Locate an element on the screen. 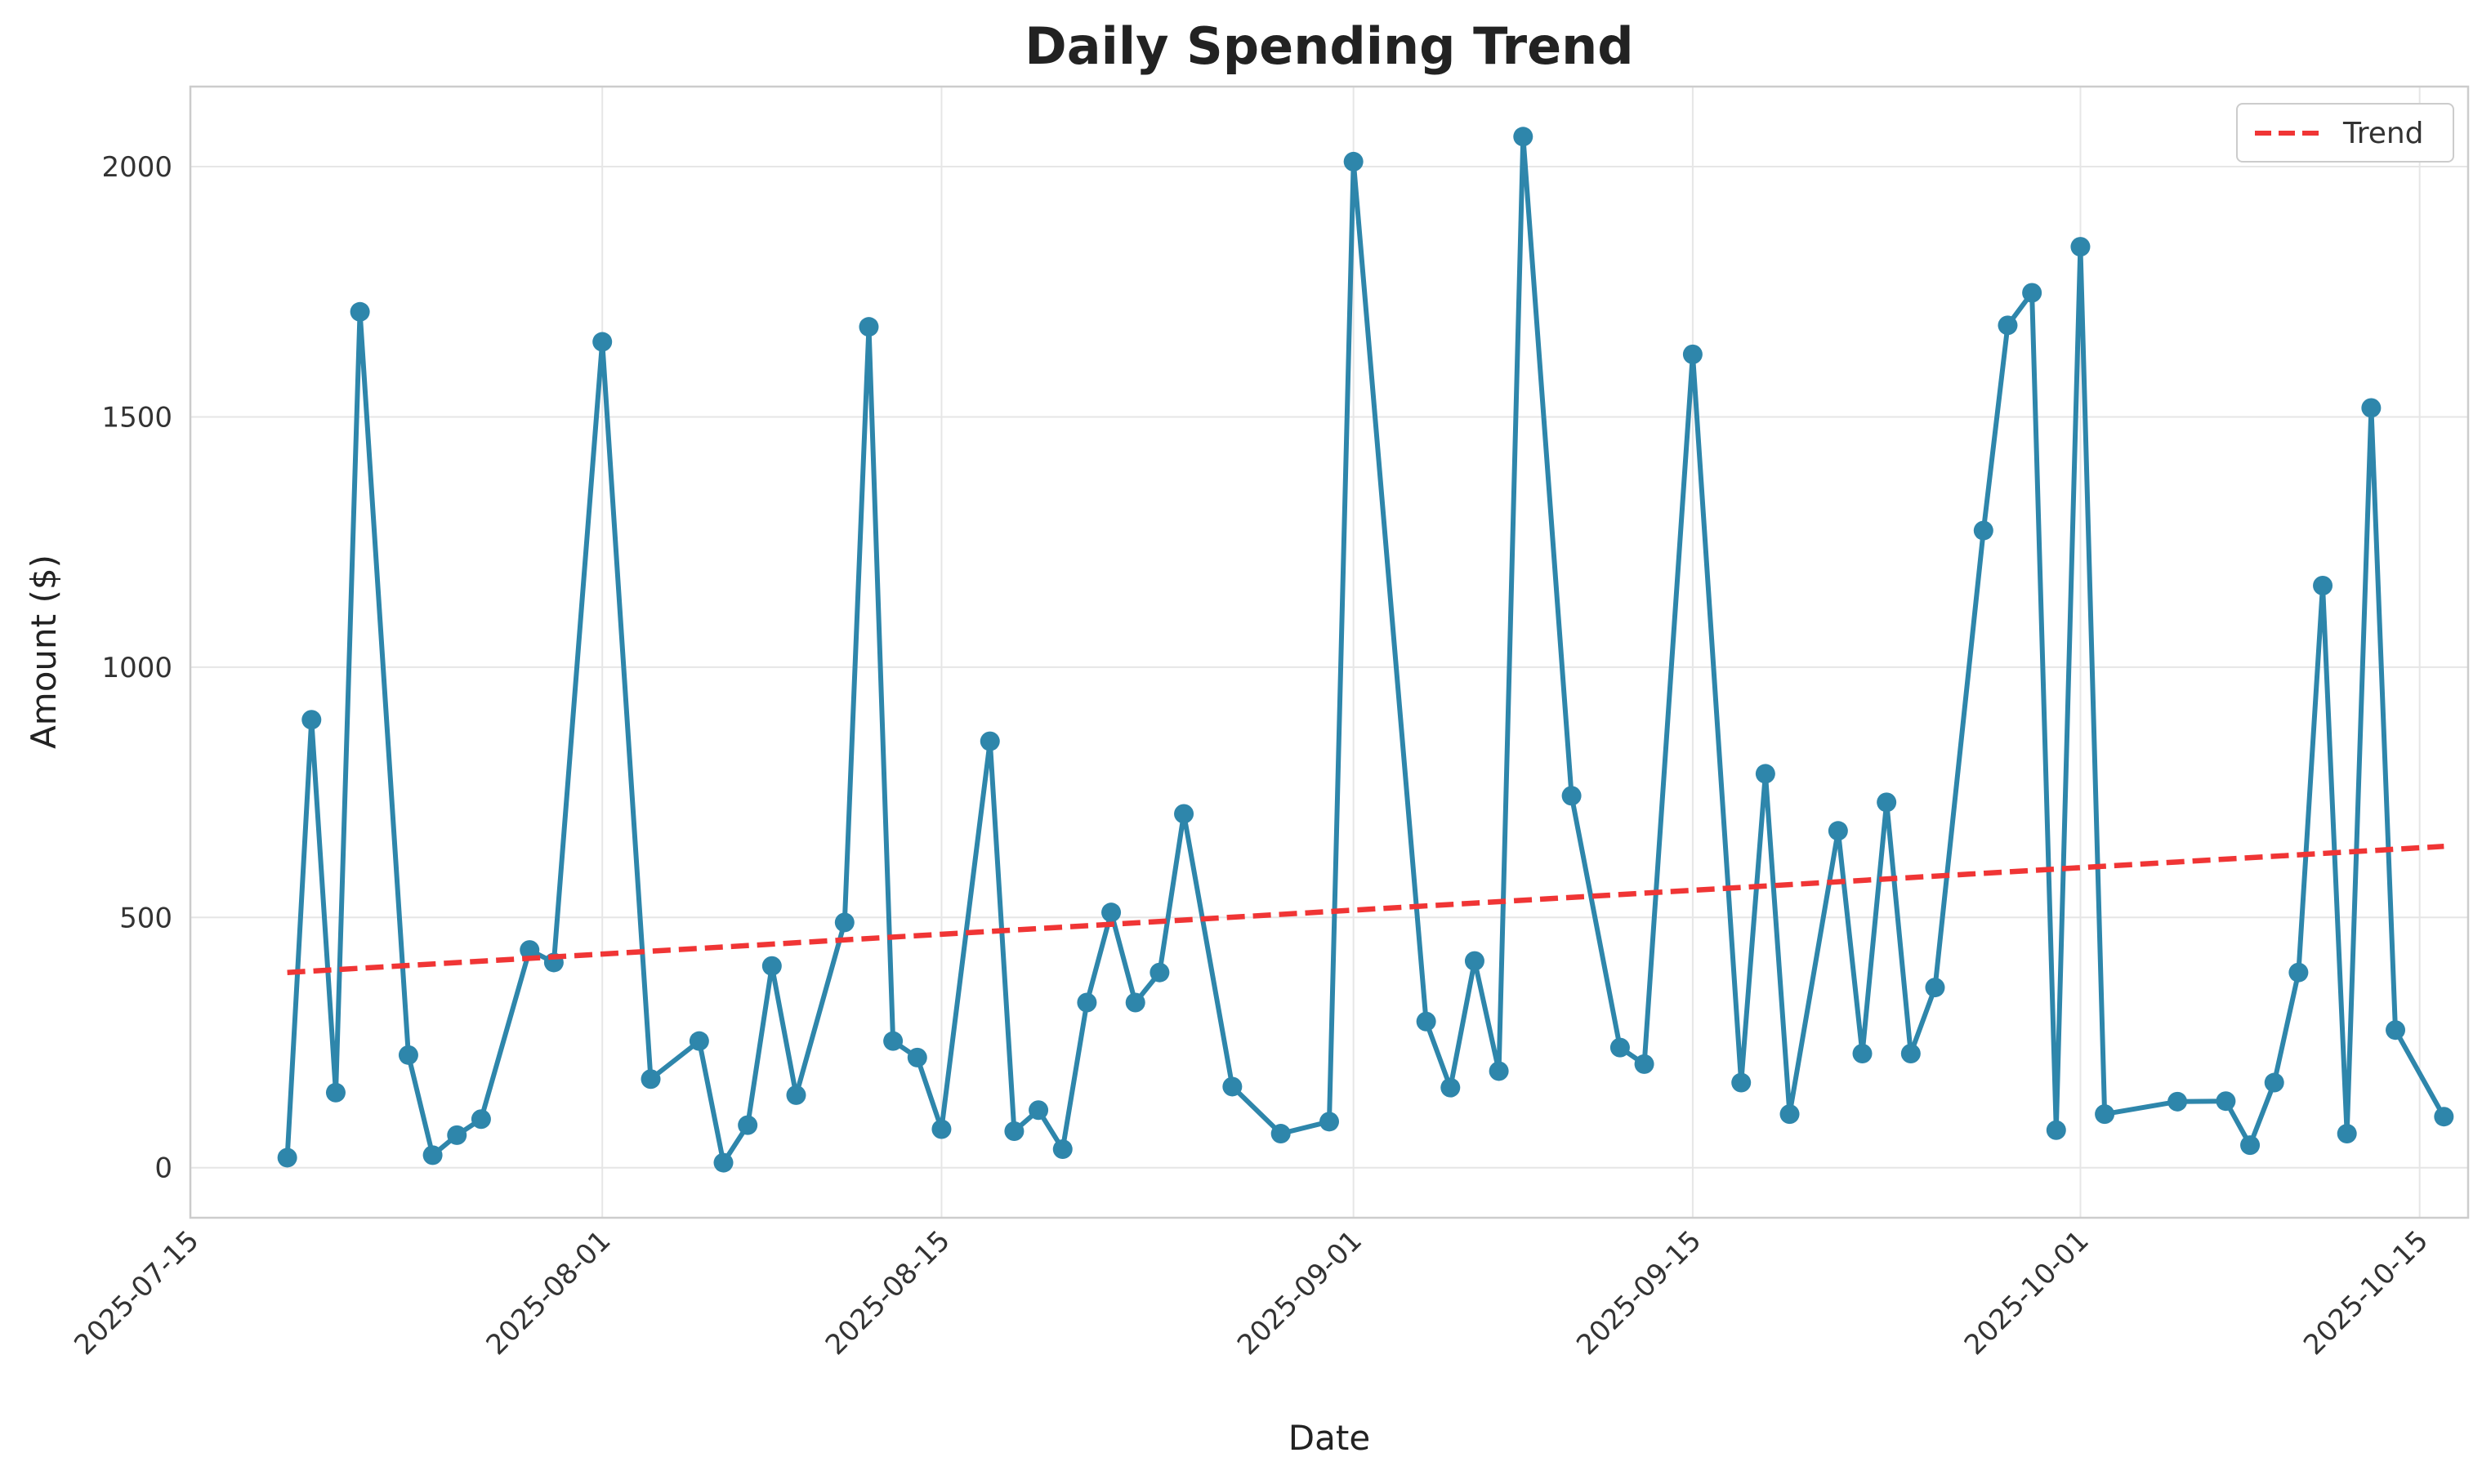 The image size is (2491, 1484). x-tick-label: 2025-10-01 is located at coordinates (2027, 1292).